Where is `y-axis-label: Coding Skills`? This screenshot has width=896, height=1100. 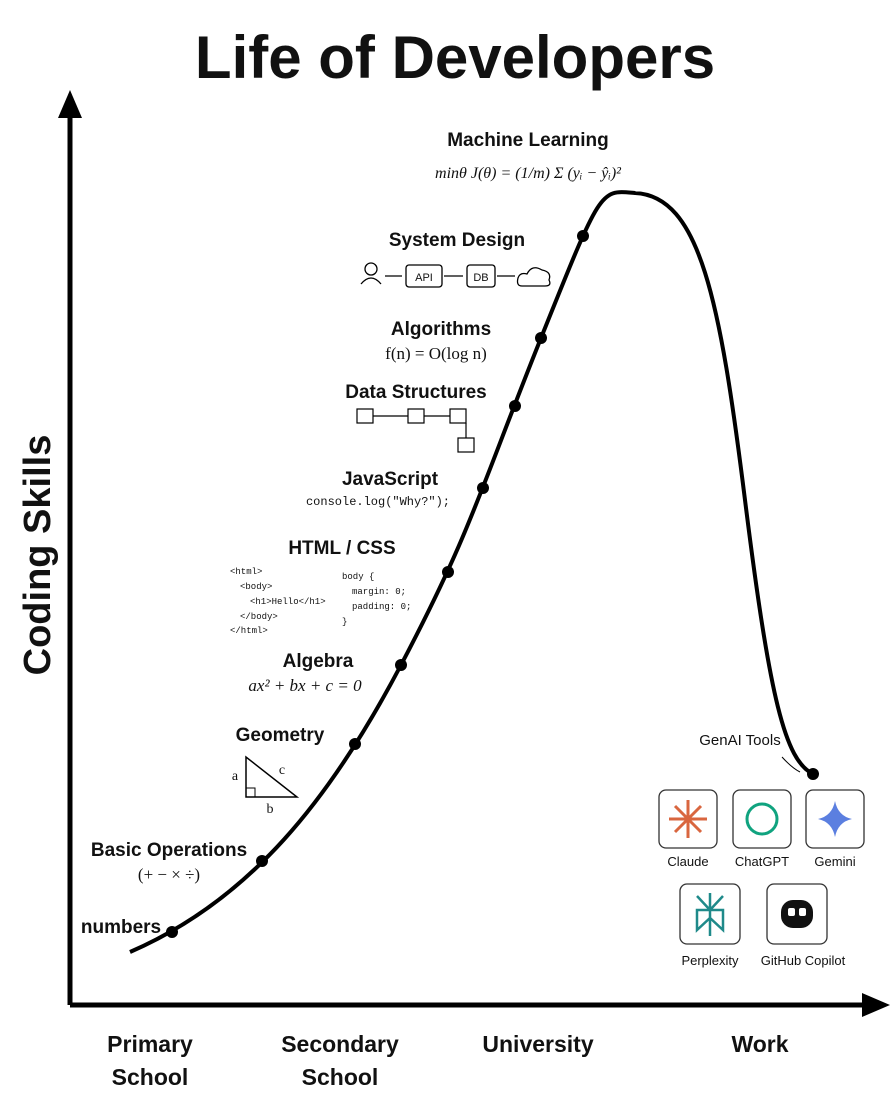
y-axis-label: Coding Skills is located at coordinates (38, 555).